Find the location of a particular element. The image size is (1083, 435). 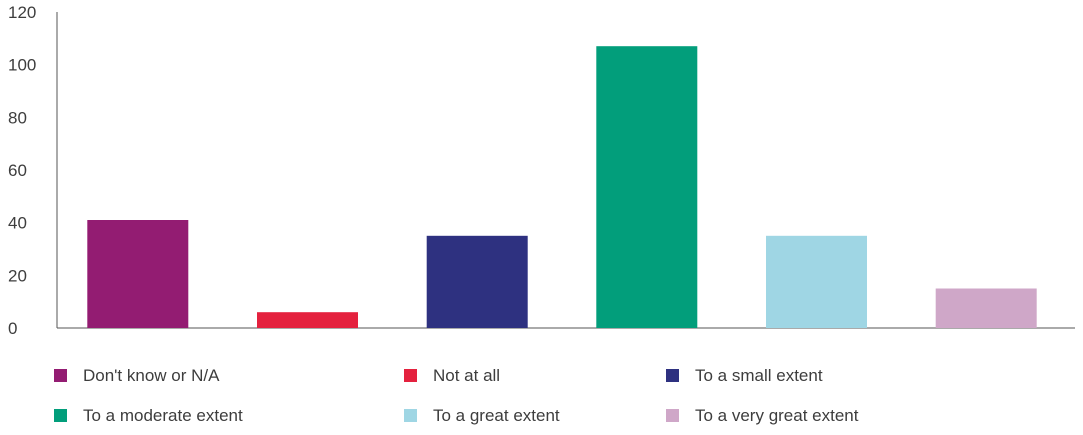

legend-label: Not at all is located at coordinates (466, 375).